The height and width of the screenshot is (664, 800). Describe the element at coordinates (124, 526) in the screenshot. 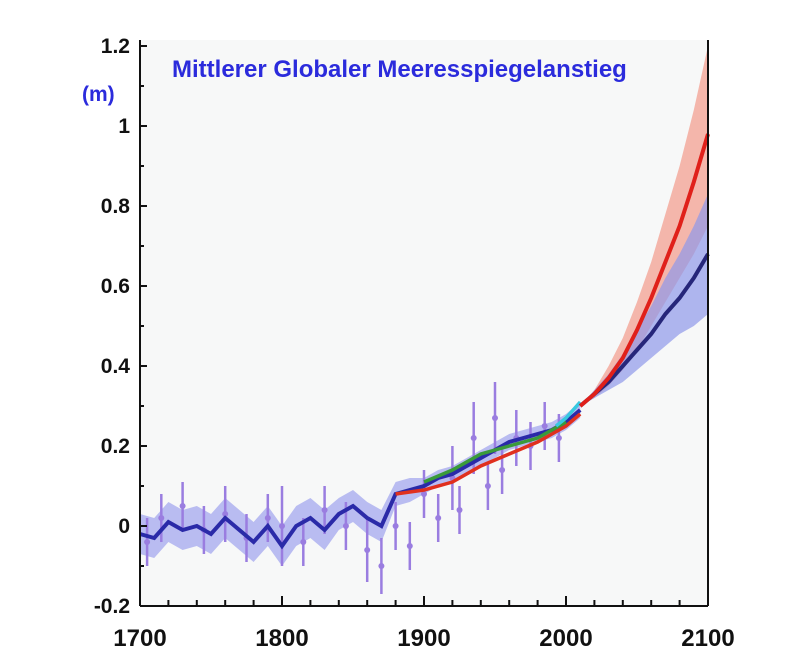

I see `y-tick-label: 0` at that location.